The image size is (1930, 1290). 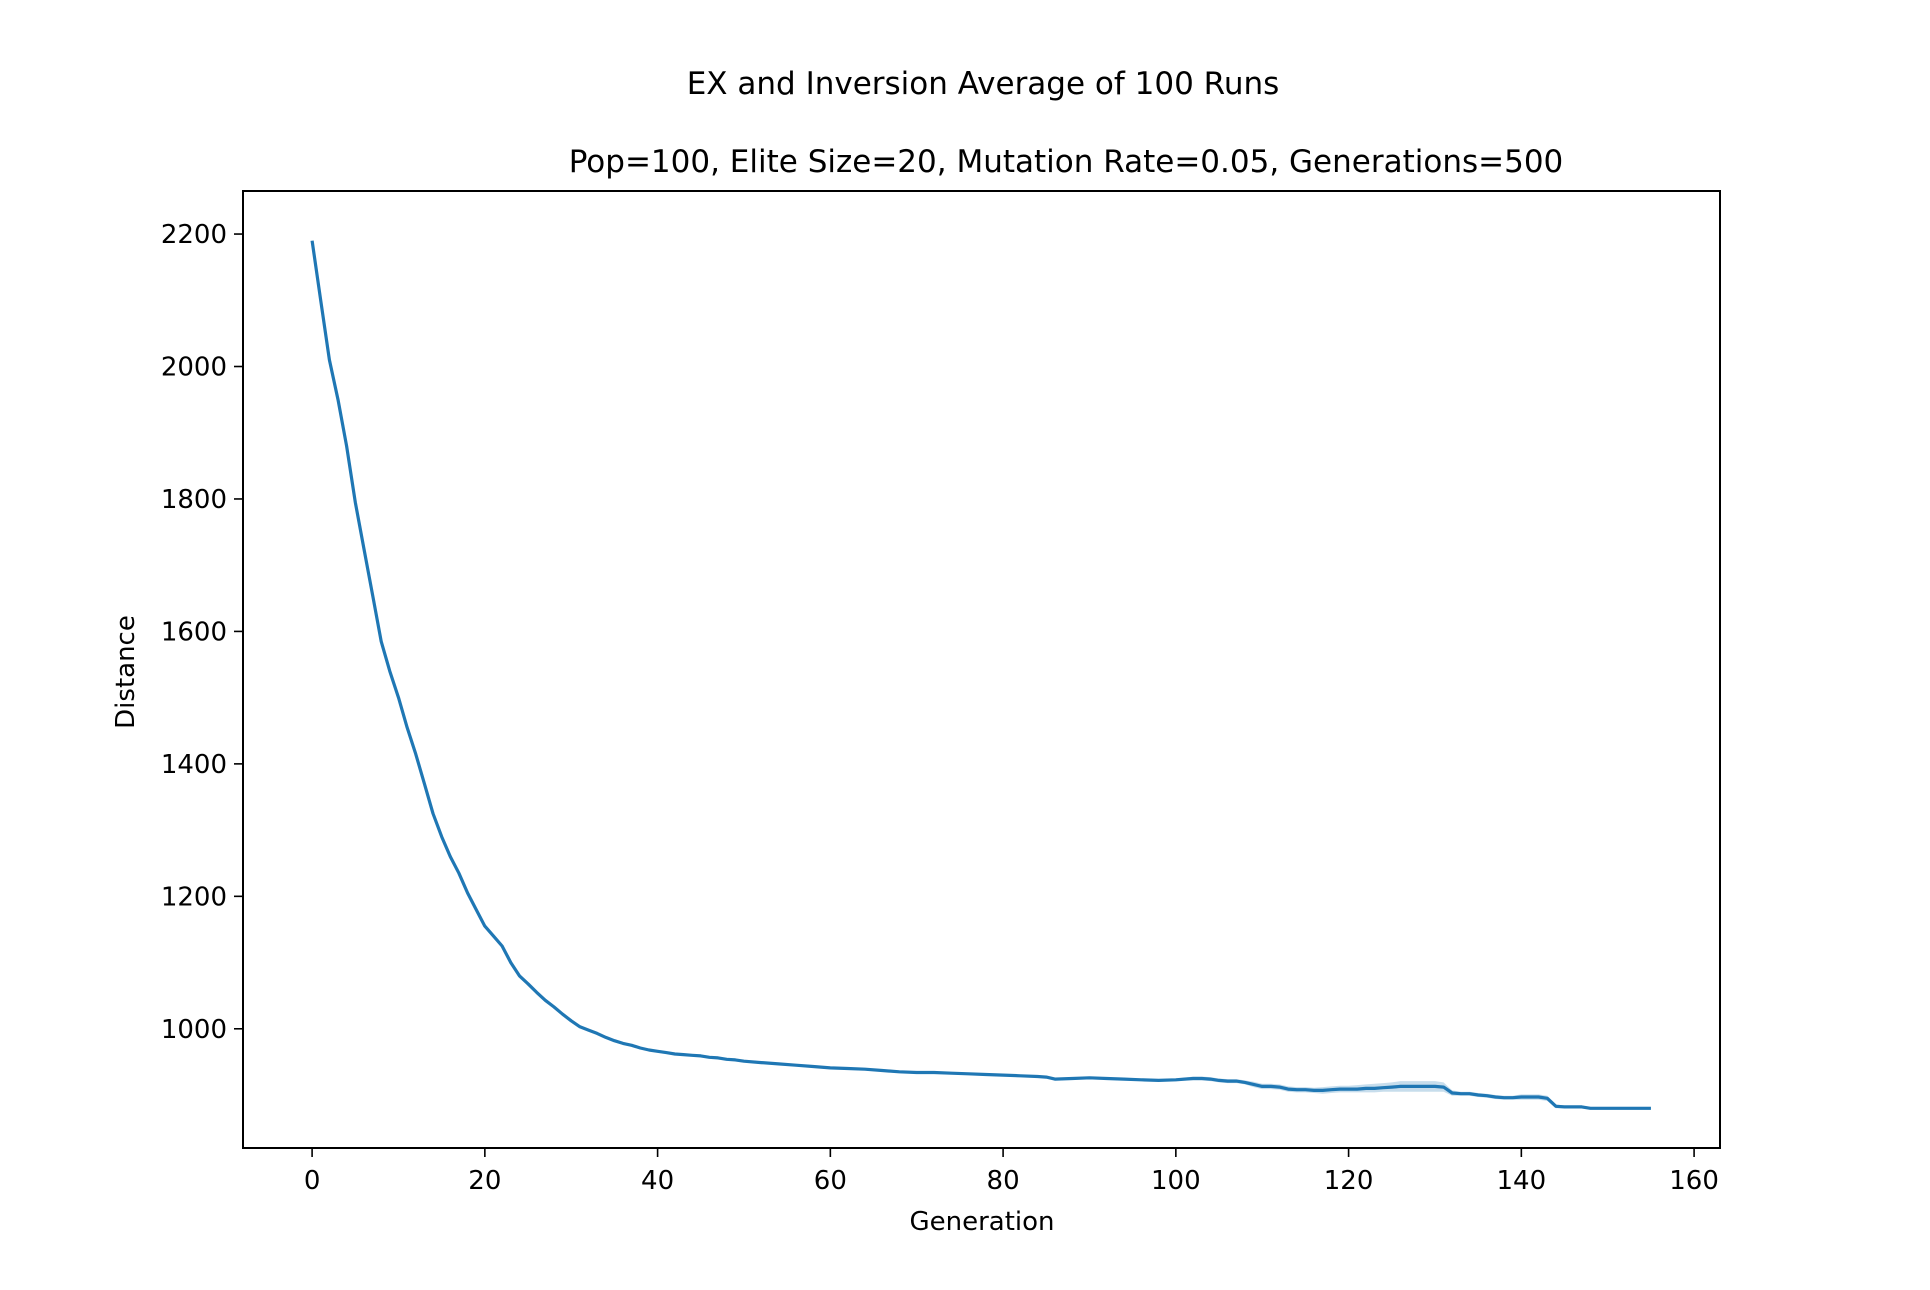 What do you see at coordinates (194, 500) in the screenshot?
I see `y-tick-label: 1800` at bounding box center [194, 500].